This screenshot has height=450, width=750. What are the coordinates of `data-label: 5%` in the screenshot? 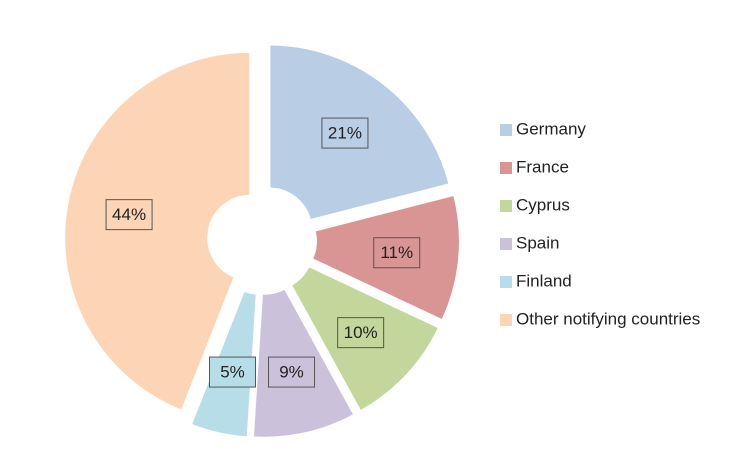 It's located at (232, 372).